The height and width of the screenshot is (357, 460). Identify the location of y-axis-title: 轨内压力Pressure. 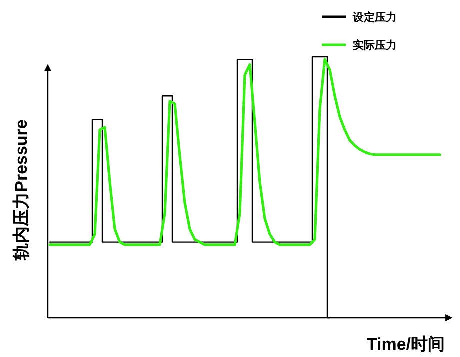
(21, 191).